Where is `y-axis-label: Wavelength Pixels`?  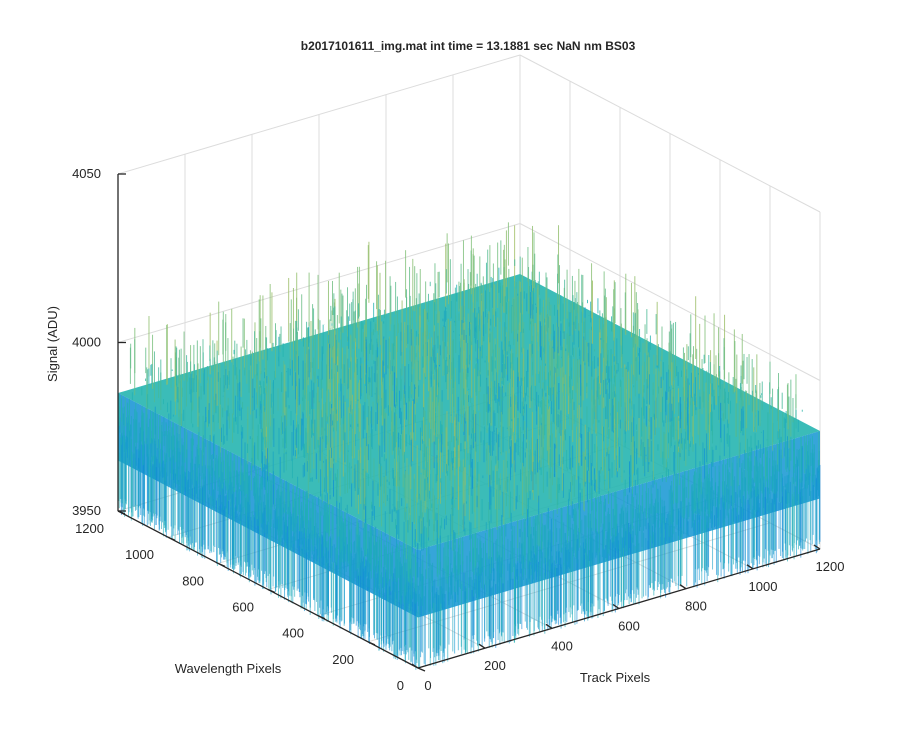
y-axis-label: Wavelength Pixels is located at coordinates (228, 668).